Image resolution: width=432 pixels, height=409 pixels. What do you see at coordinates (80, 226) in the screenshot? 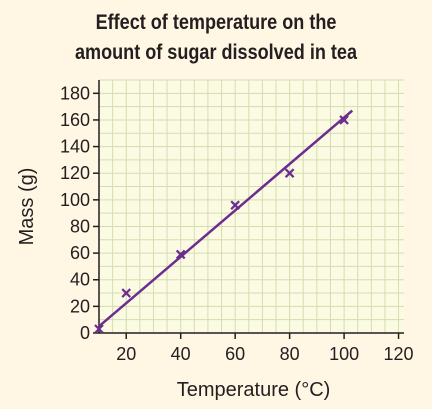
I see `y-tick-label: 80` at bounding box center [80, 226].